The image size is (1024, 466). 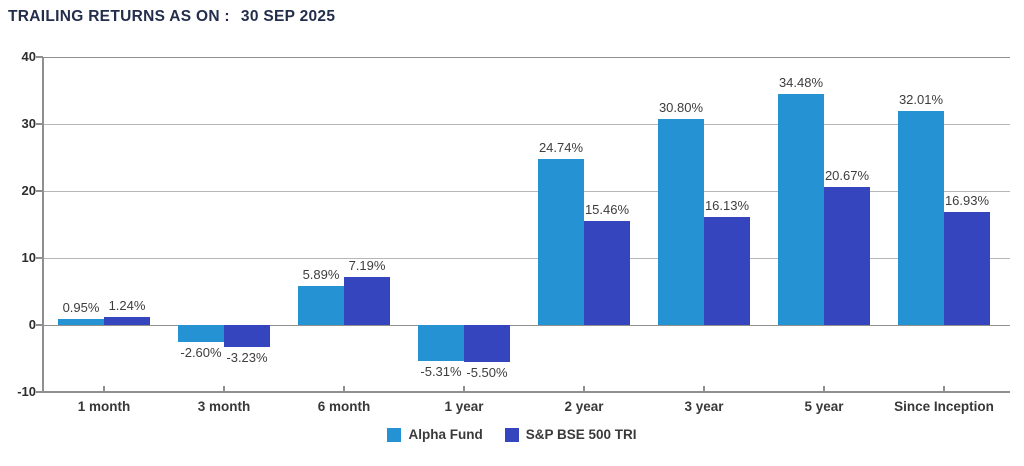 What do you see at coordinates (607, 273) in the screenshot?
I see `bar-s-p-bse-500-tri-2-year` at bounding box center [607, 273].